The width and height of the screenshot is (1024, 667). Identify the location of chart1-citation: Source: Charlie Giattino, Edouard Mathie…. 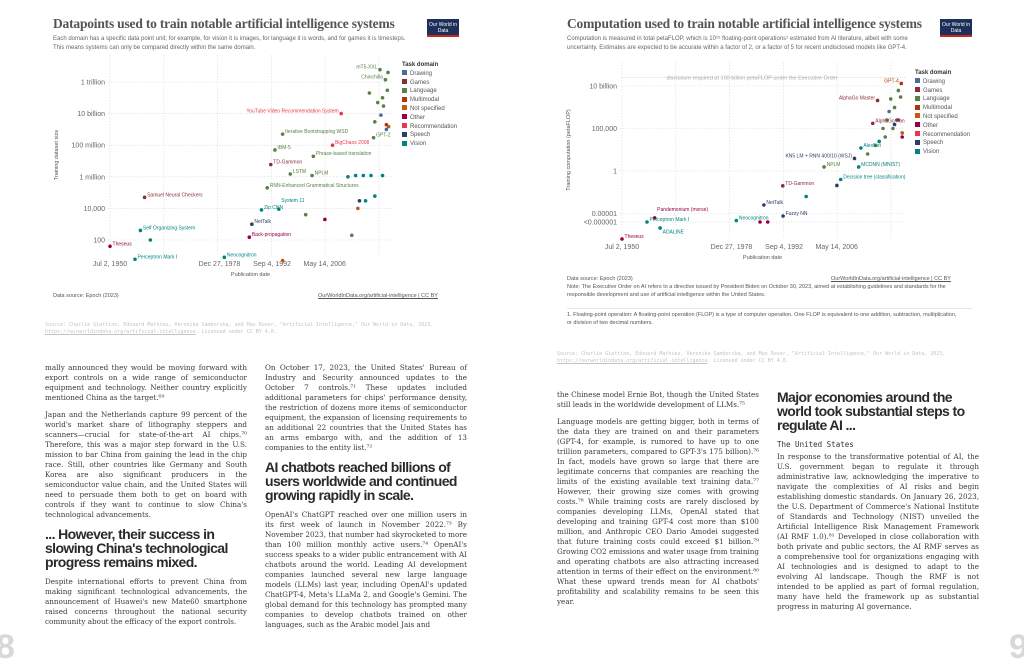
(239, 328).